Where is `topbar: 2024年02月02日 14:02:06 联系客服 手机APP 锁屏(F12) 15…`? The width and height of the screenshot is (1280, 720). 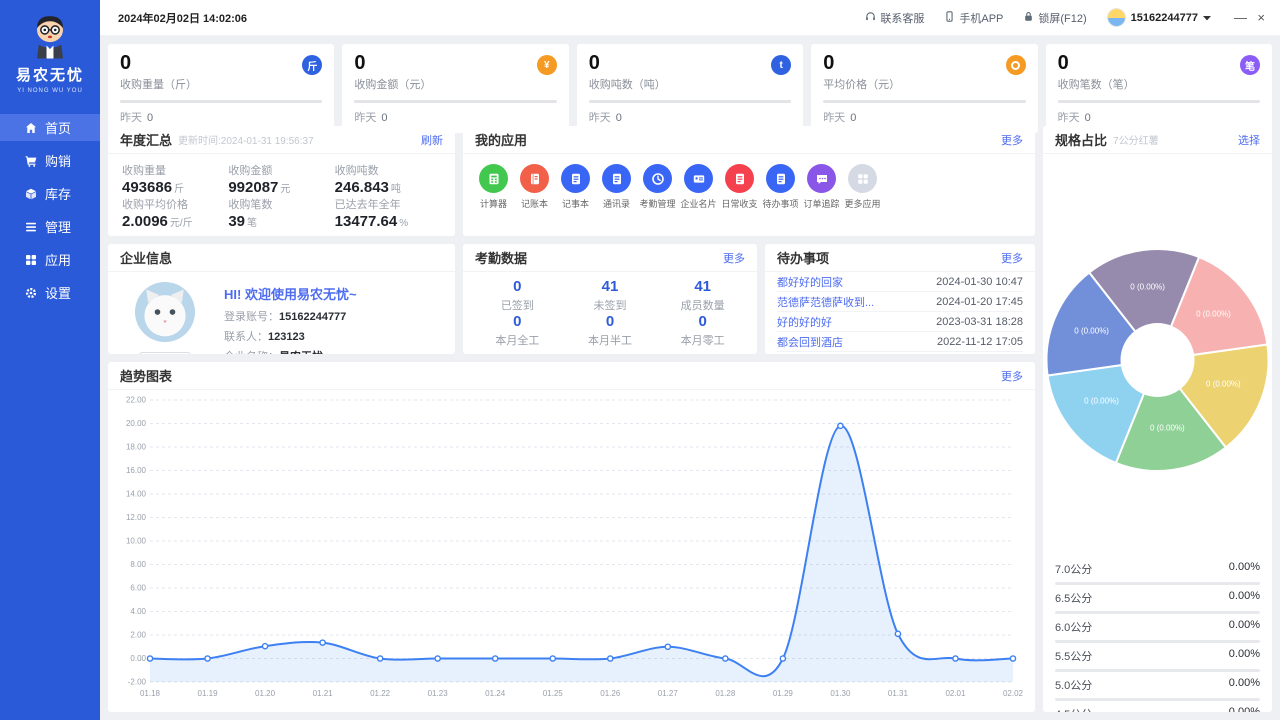
topbar: 2024年02月02日 14:02:06 联系客服 手机APP 锁屏(F12) 15… is located at coordinates (690, 18).